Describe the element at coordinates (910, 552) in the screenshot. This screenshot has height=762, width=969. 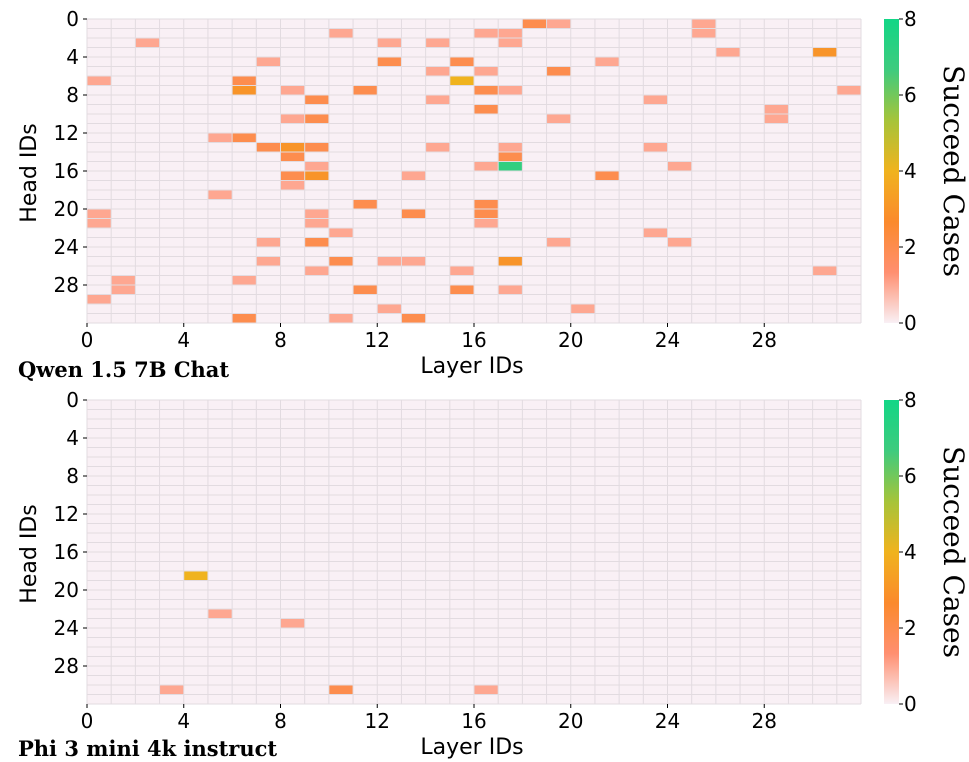
I see `colorbar-tick-label: 4` at that location.